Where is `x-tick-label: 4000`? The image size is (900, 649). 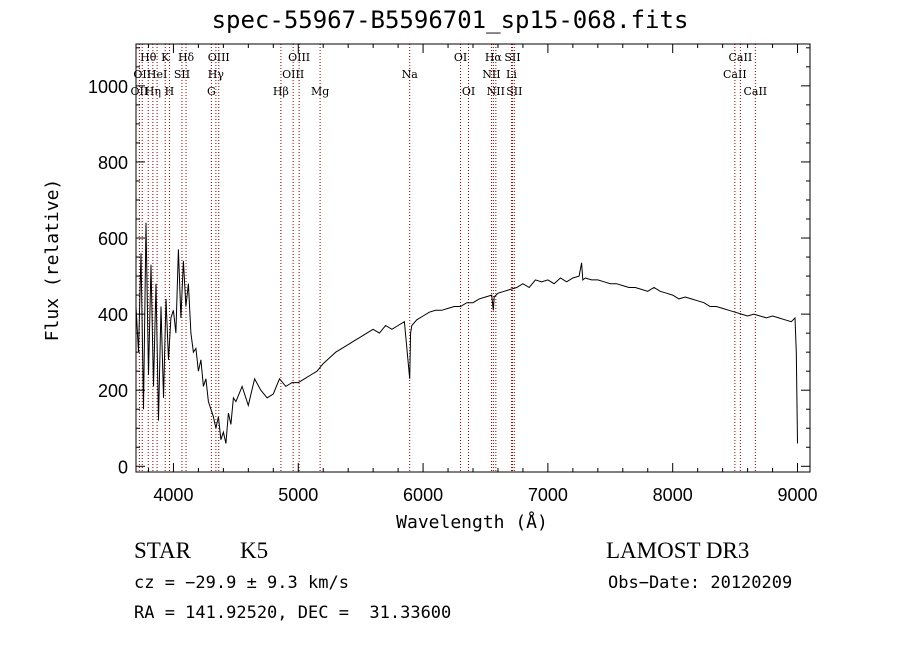 x-tick-label: 4000 is located at coordinates (173, 495).